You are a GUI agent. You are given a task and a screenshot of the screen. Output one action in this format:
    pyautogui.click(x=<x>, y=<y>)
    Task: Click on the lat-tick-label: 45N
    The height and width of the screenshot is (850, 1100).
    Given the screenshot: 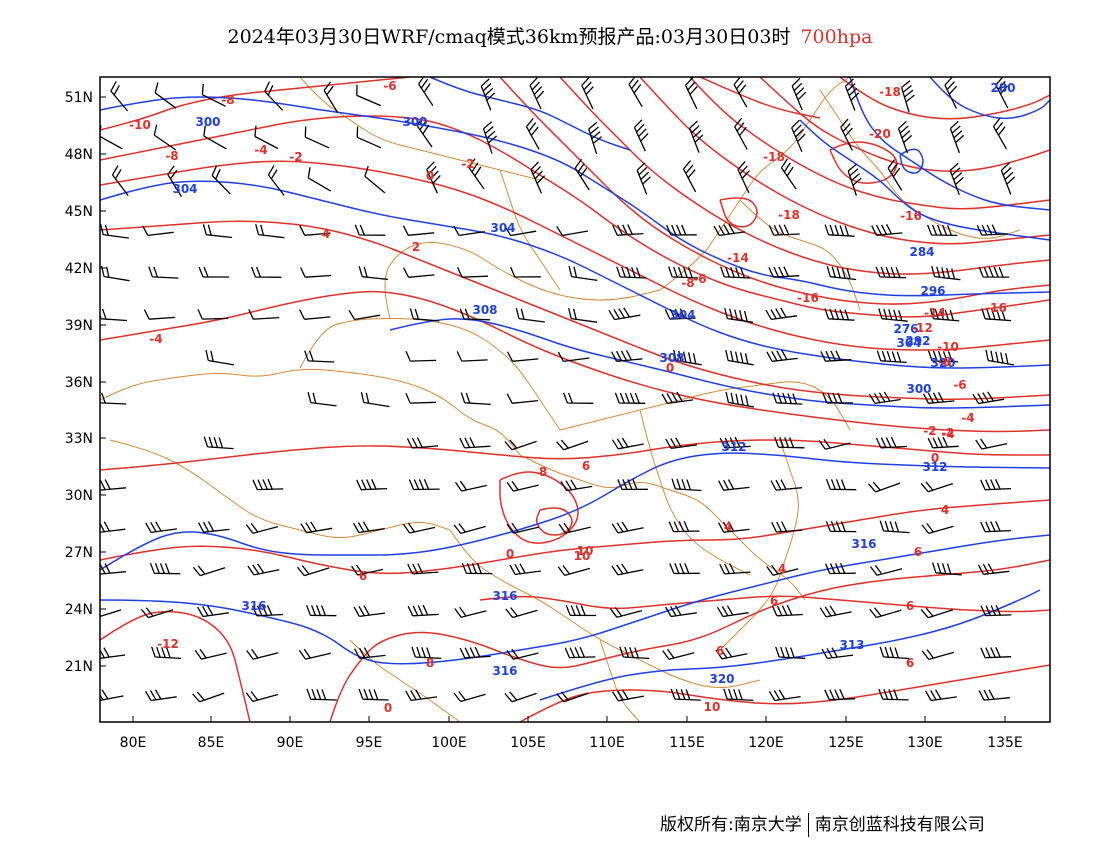 What is the action you would take?
    pyautogui.click(x=79, y=212)
    